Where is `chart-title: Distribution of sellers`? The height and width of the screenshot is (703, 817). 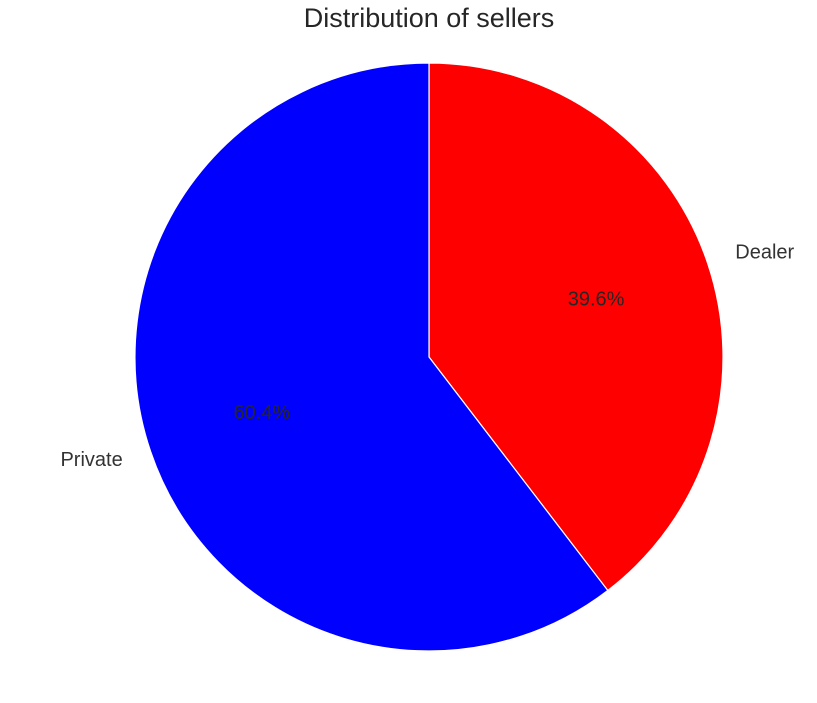 chart-title: Distribution of sellers is located at coordinates (429, 18).